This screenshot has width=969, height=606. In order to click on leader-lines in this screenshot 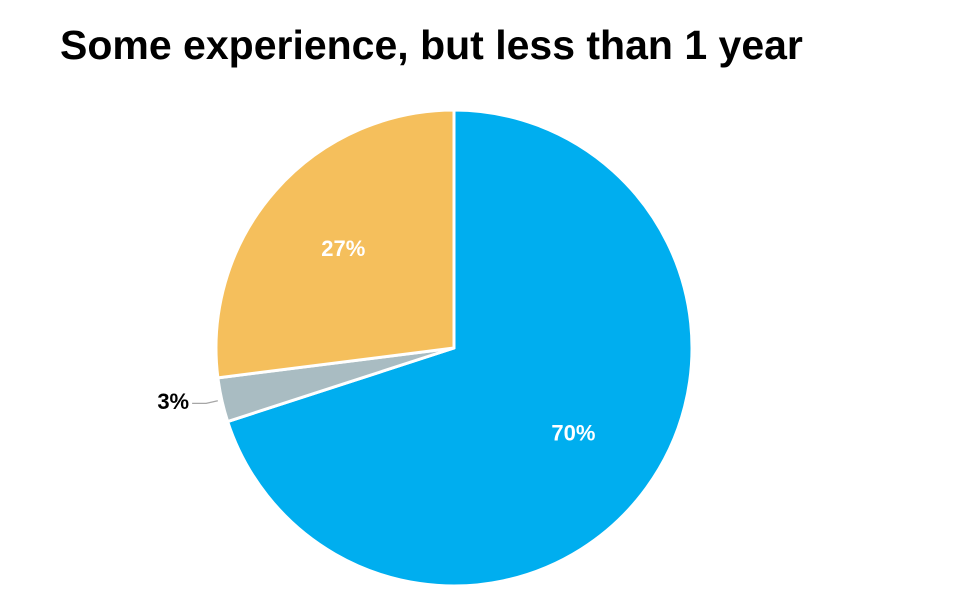, I will do `click(205, 402)`.